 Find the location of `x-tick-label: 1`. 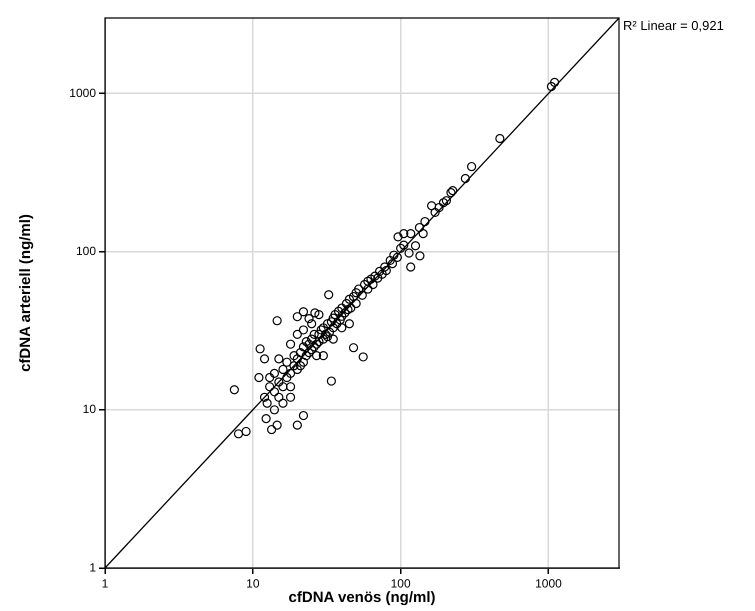

x-tick-label: 1 is located at coordinates (105, 583).